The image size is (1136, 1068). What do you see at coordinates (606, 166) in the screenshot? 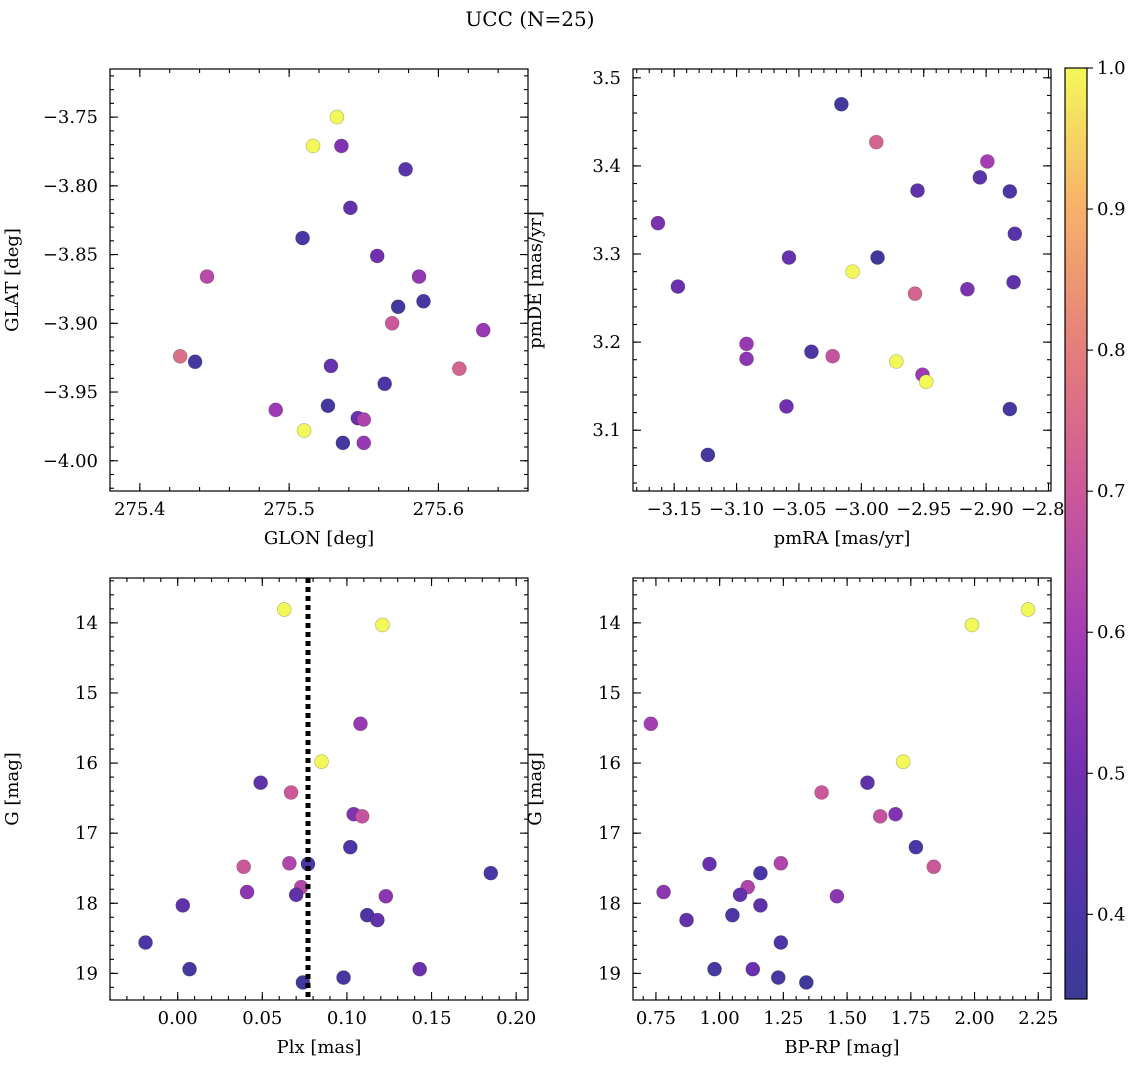
I see `y-tick-label: 3.4` at bounding box center [606, 166].